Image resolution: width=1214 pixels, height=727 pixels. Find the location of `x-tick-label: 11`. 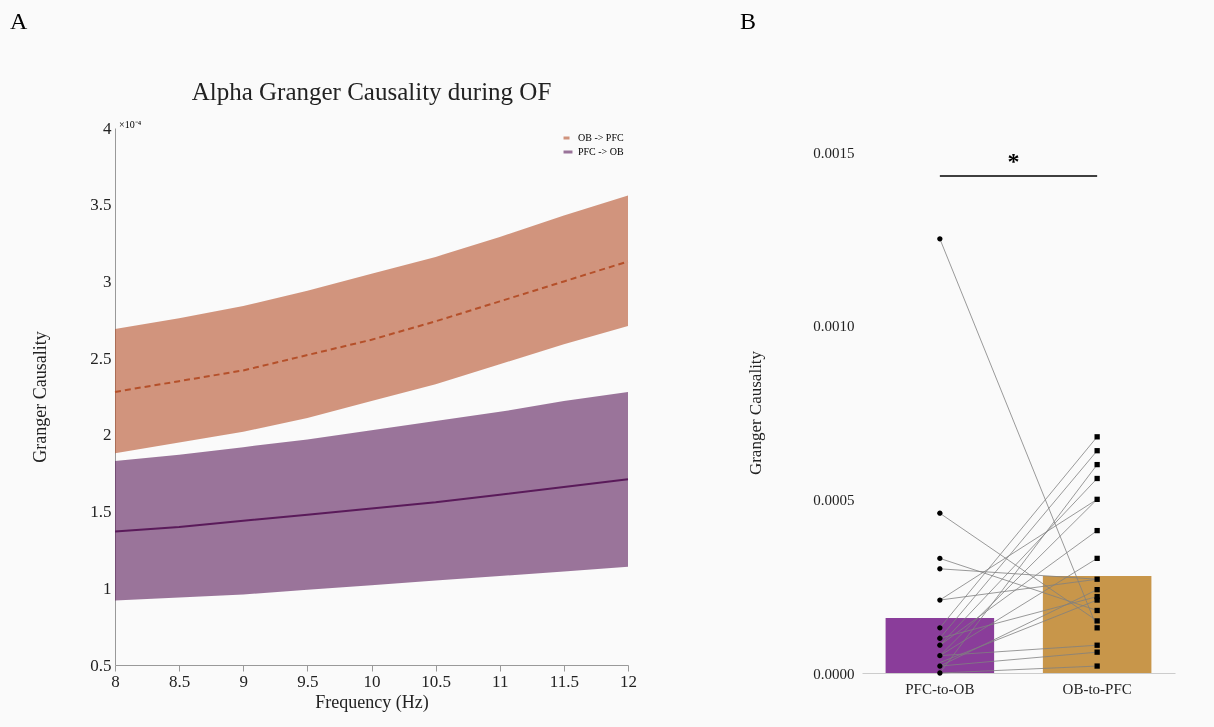

x-tick-label: 11 is located at coordinates (500, 681).